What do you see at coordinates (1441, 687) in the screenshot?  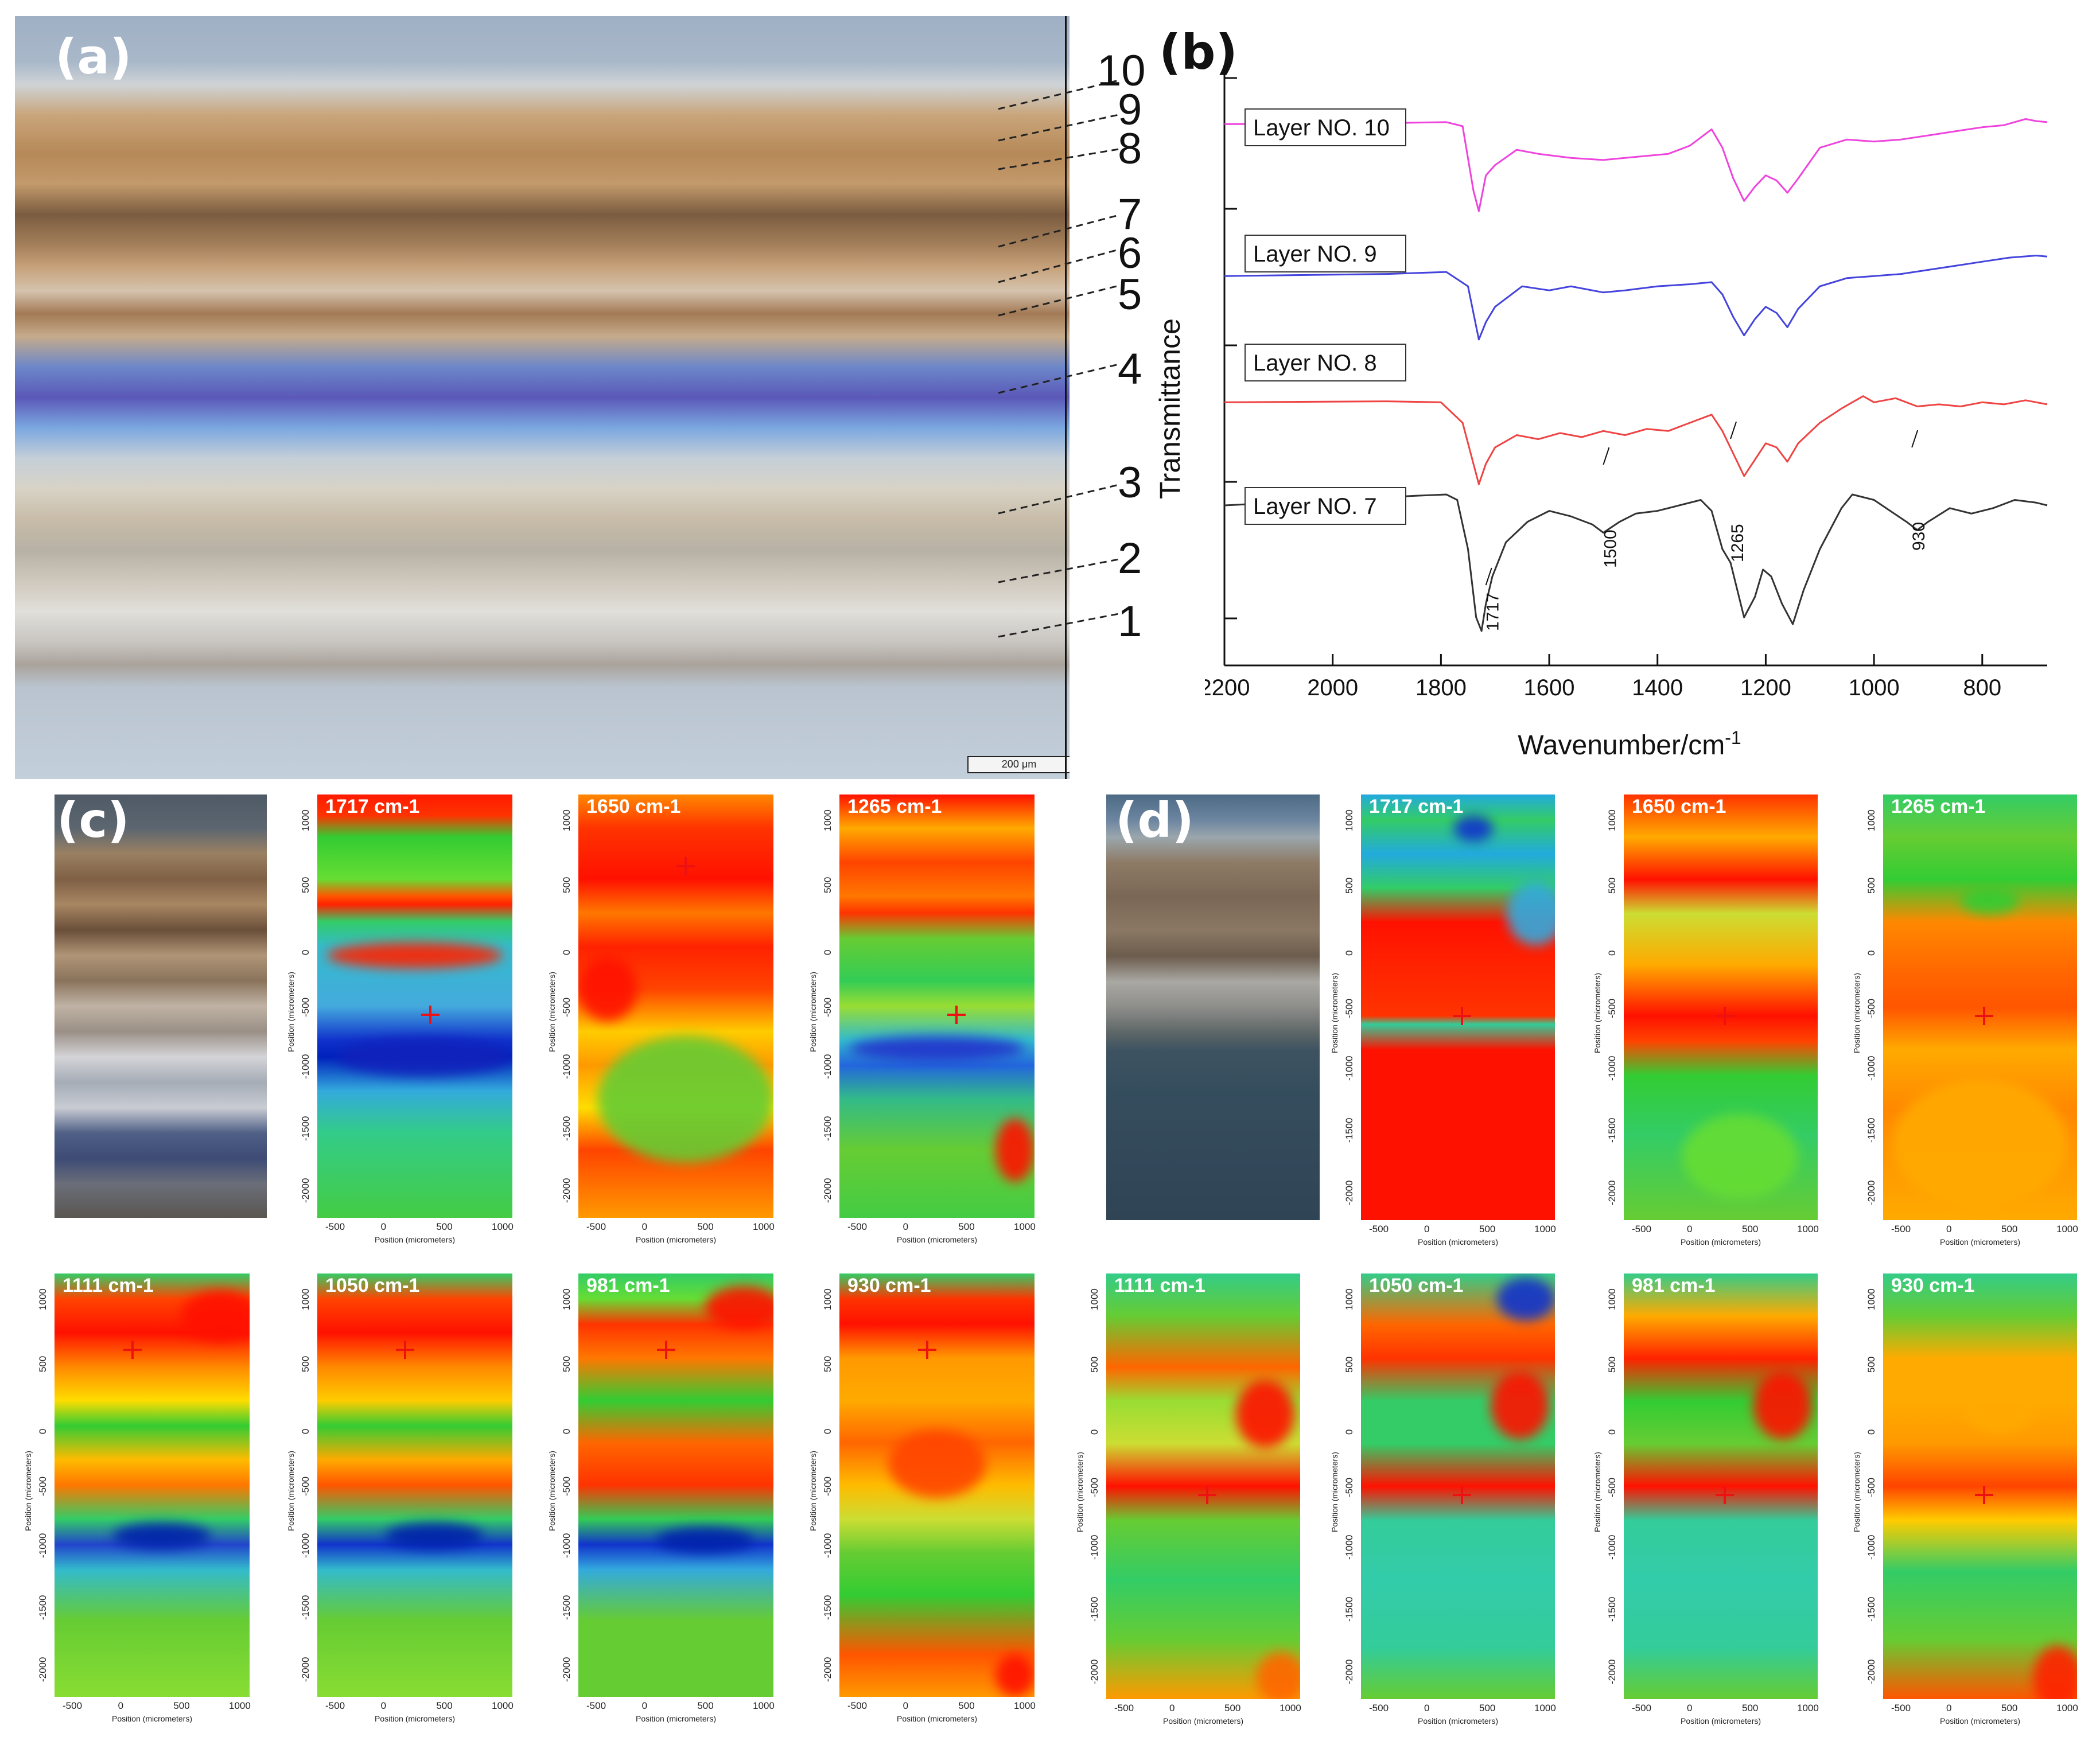 I see `spectra-xtick-label: 1800` at bounding box center [1441, 687].